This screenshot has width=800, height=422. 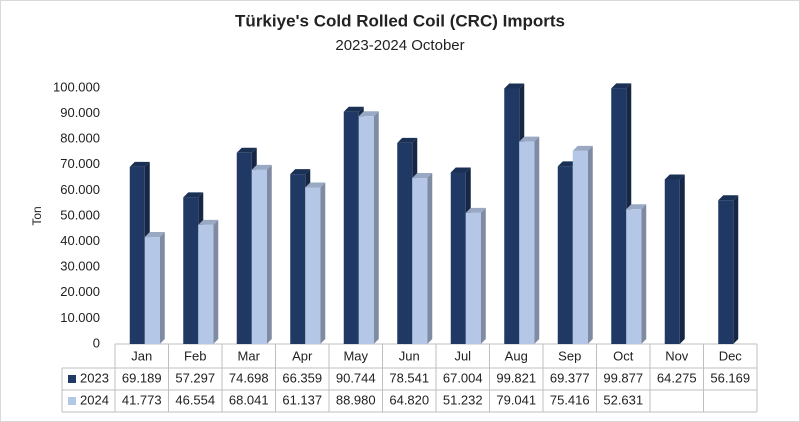 I want to click on x-tick-label: May, so click(x=355, y=355).